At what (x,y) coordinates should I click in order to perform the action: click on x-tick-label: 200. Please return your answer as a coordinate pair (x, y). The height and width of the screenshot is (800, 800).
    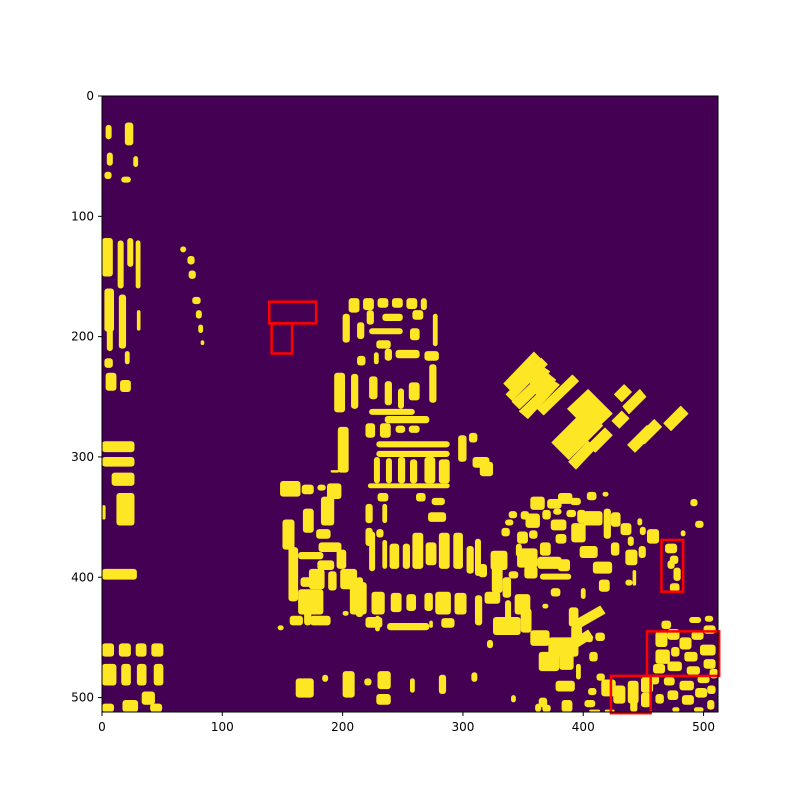
    Looking at the image, I should click on (342, 727).